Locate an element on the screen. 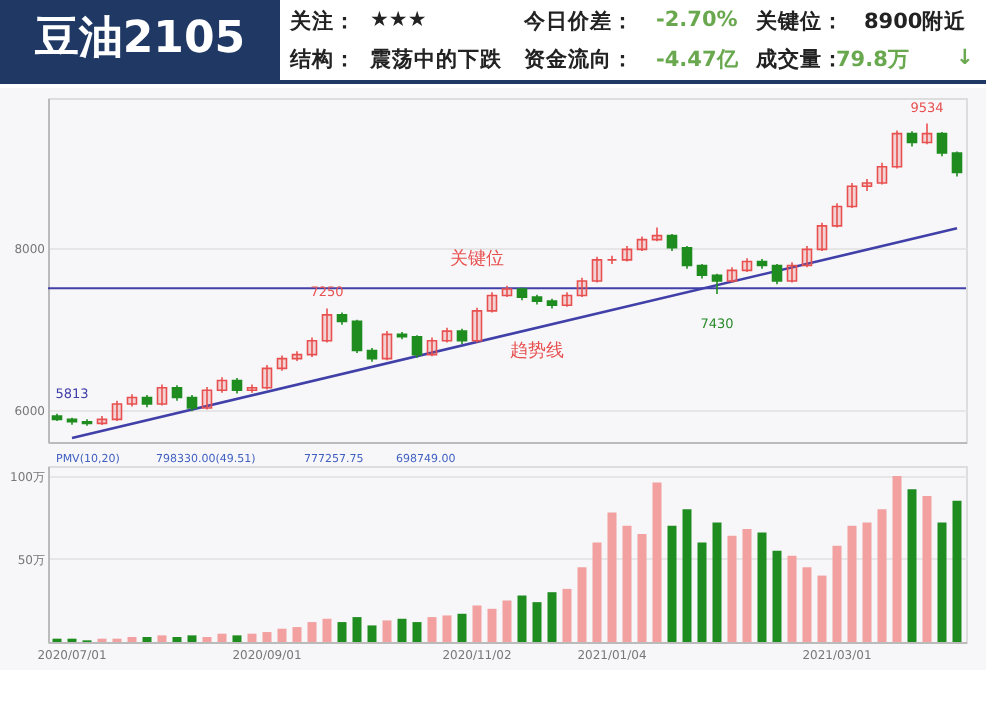 The width and height of the screenshot is (986, 728). text: 79.8万 is located at coordinates (873, 60).